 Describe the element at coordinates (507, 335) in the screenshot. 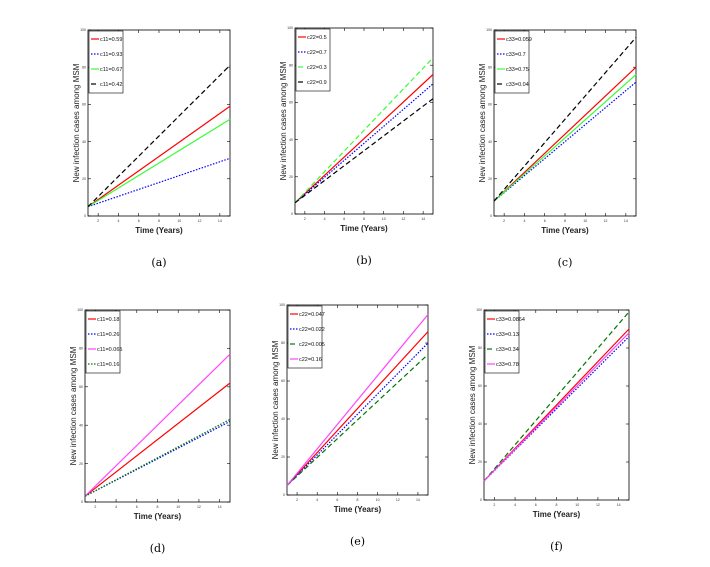

I see `legend-entry: c33=0.13` at that location.